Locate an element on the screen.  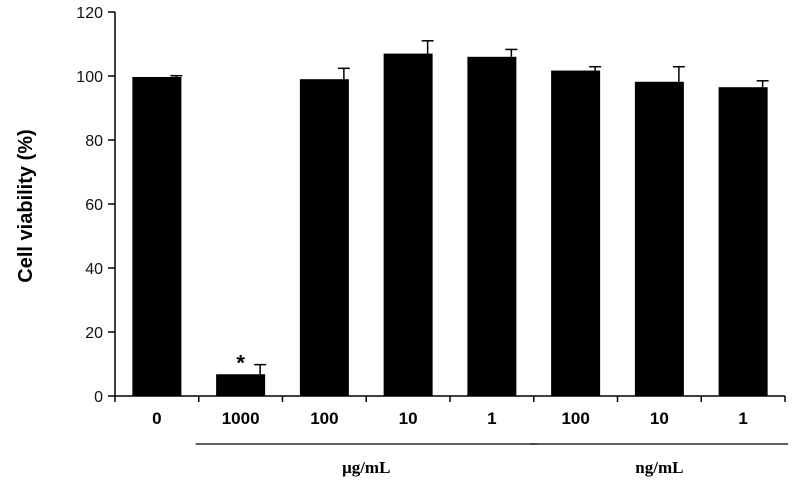
y-axis-ticks: 0 20 40 60 80 100 120 is located at coordinates (95, 205).